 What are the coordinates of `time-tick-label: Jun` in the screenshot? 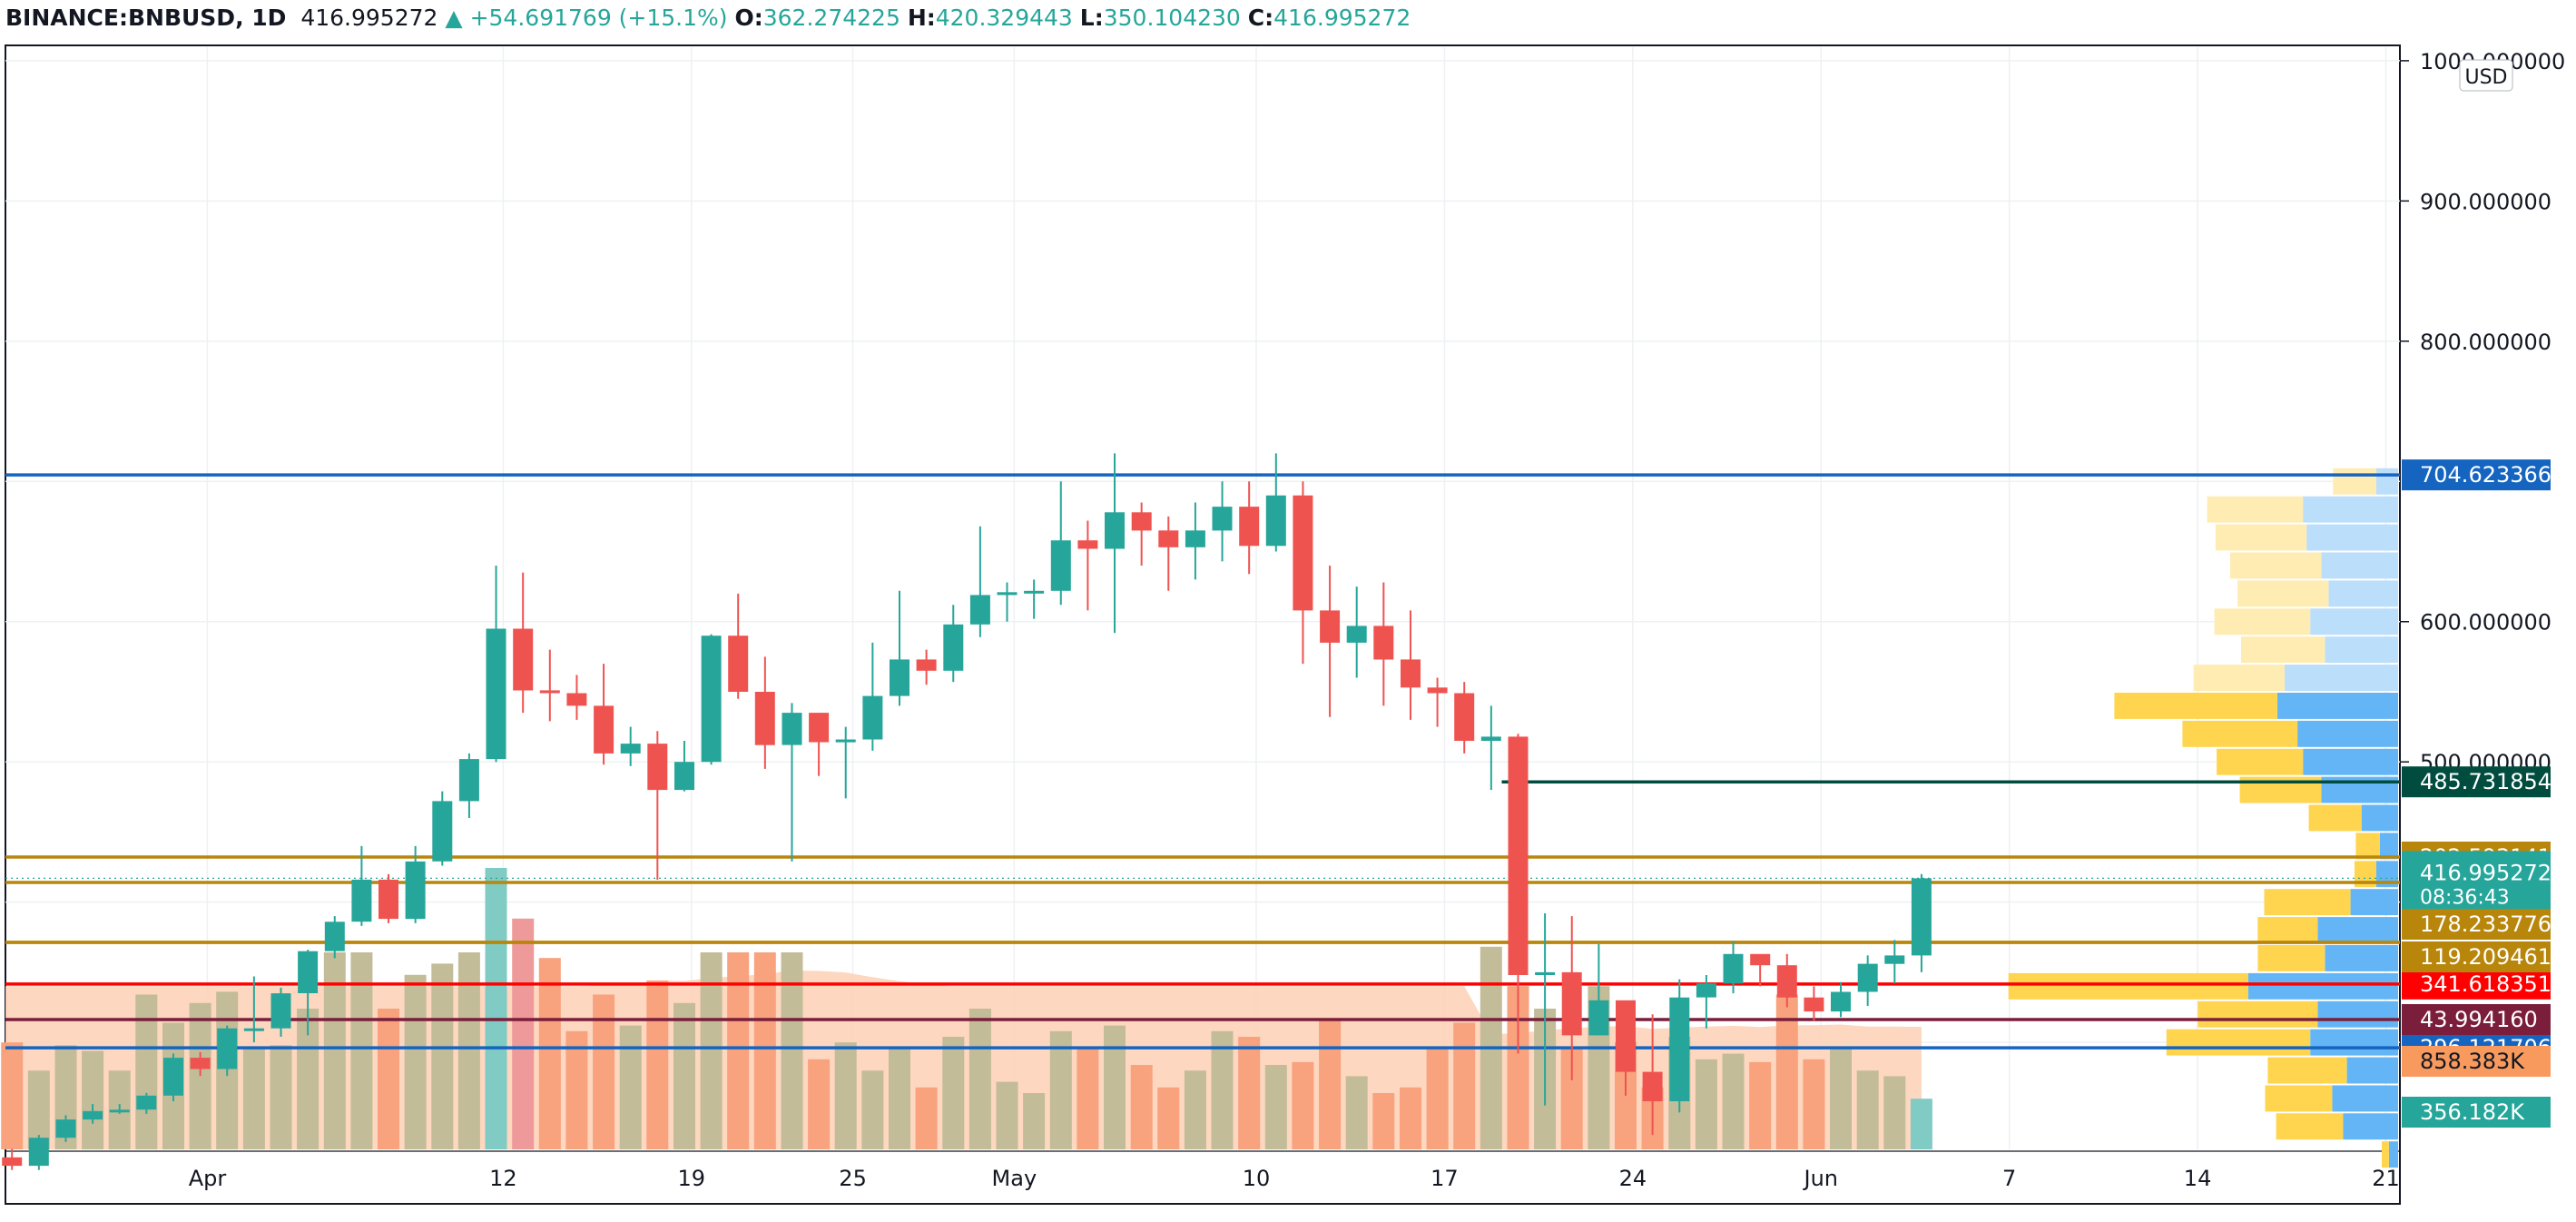 It's located at (1821, 1178).